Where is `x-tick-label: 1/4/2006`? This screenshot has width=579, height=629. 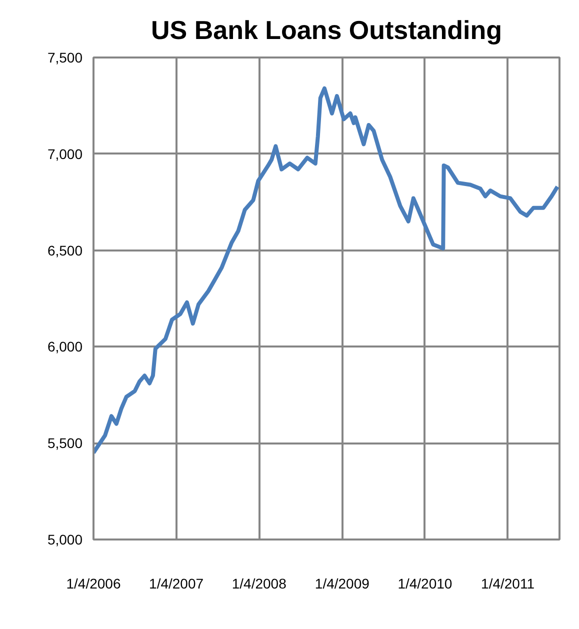
x-tick-label: 1/4/2006 is located at coordinates (93, 584).